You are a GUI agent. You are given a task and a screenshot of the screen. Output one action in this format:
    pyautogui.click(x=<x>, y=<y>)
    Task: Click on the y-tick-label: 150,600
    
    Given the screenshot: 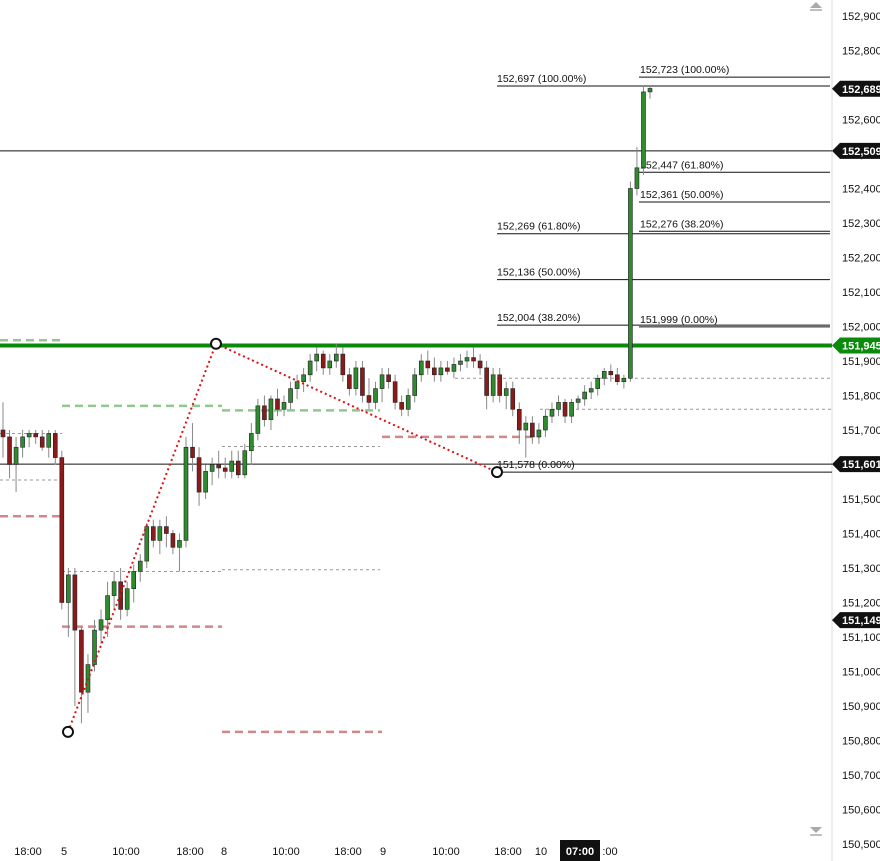 What is the action you would take?
    pyautogui.click(x=861, y=811)
    